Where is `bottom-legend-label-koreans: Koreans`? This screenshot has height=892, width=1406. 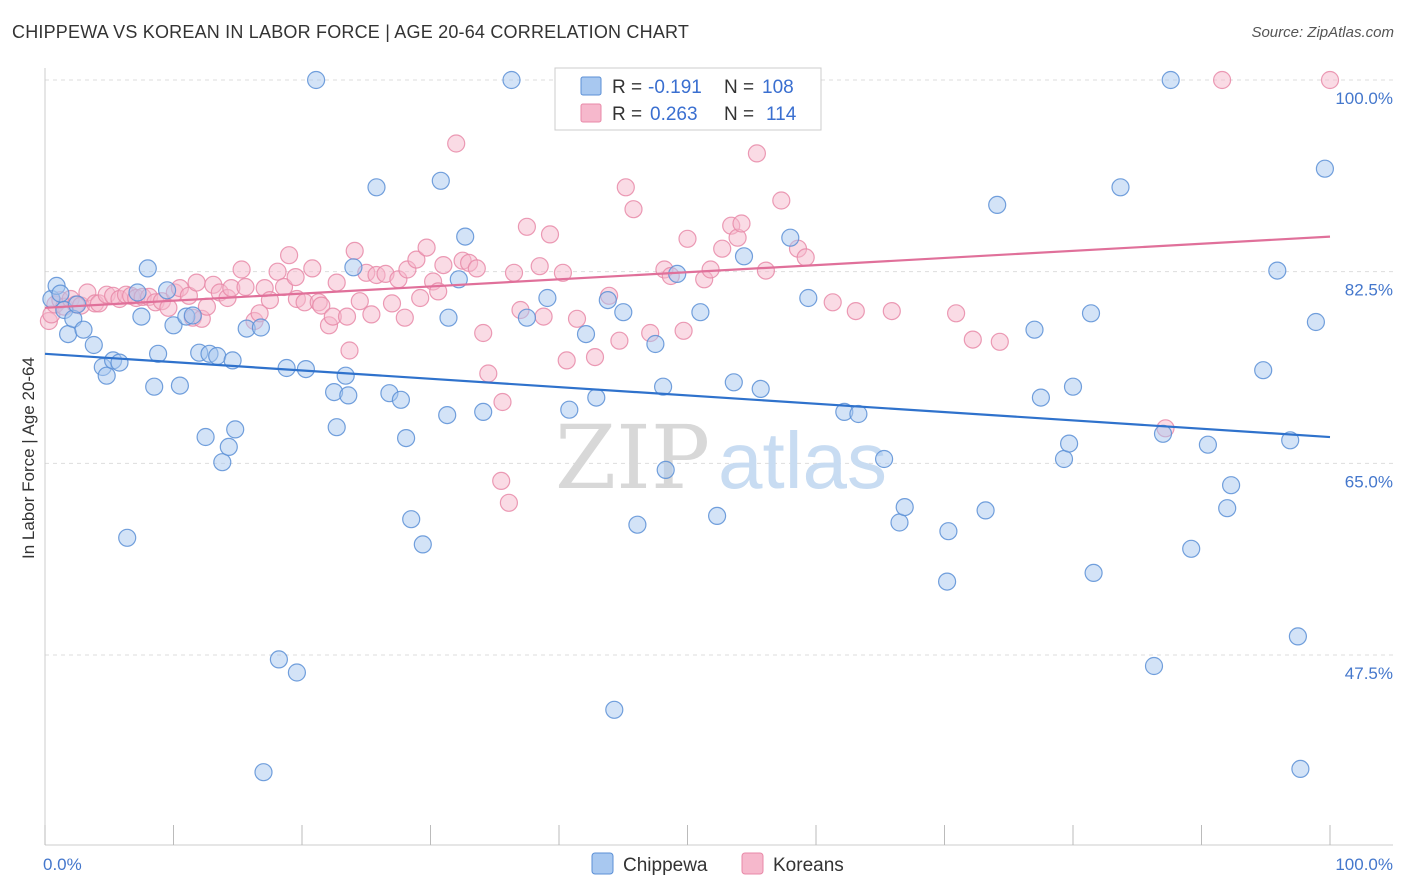 bottom-legend-label-koreans: Koreans is located at coordinates (808, 865).